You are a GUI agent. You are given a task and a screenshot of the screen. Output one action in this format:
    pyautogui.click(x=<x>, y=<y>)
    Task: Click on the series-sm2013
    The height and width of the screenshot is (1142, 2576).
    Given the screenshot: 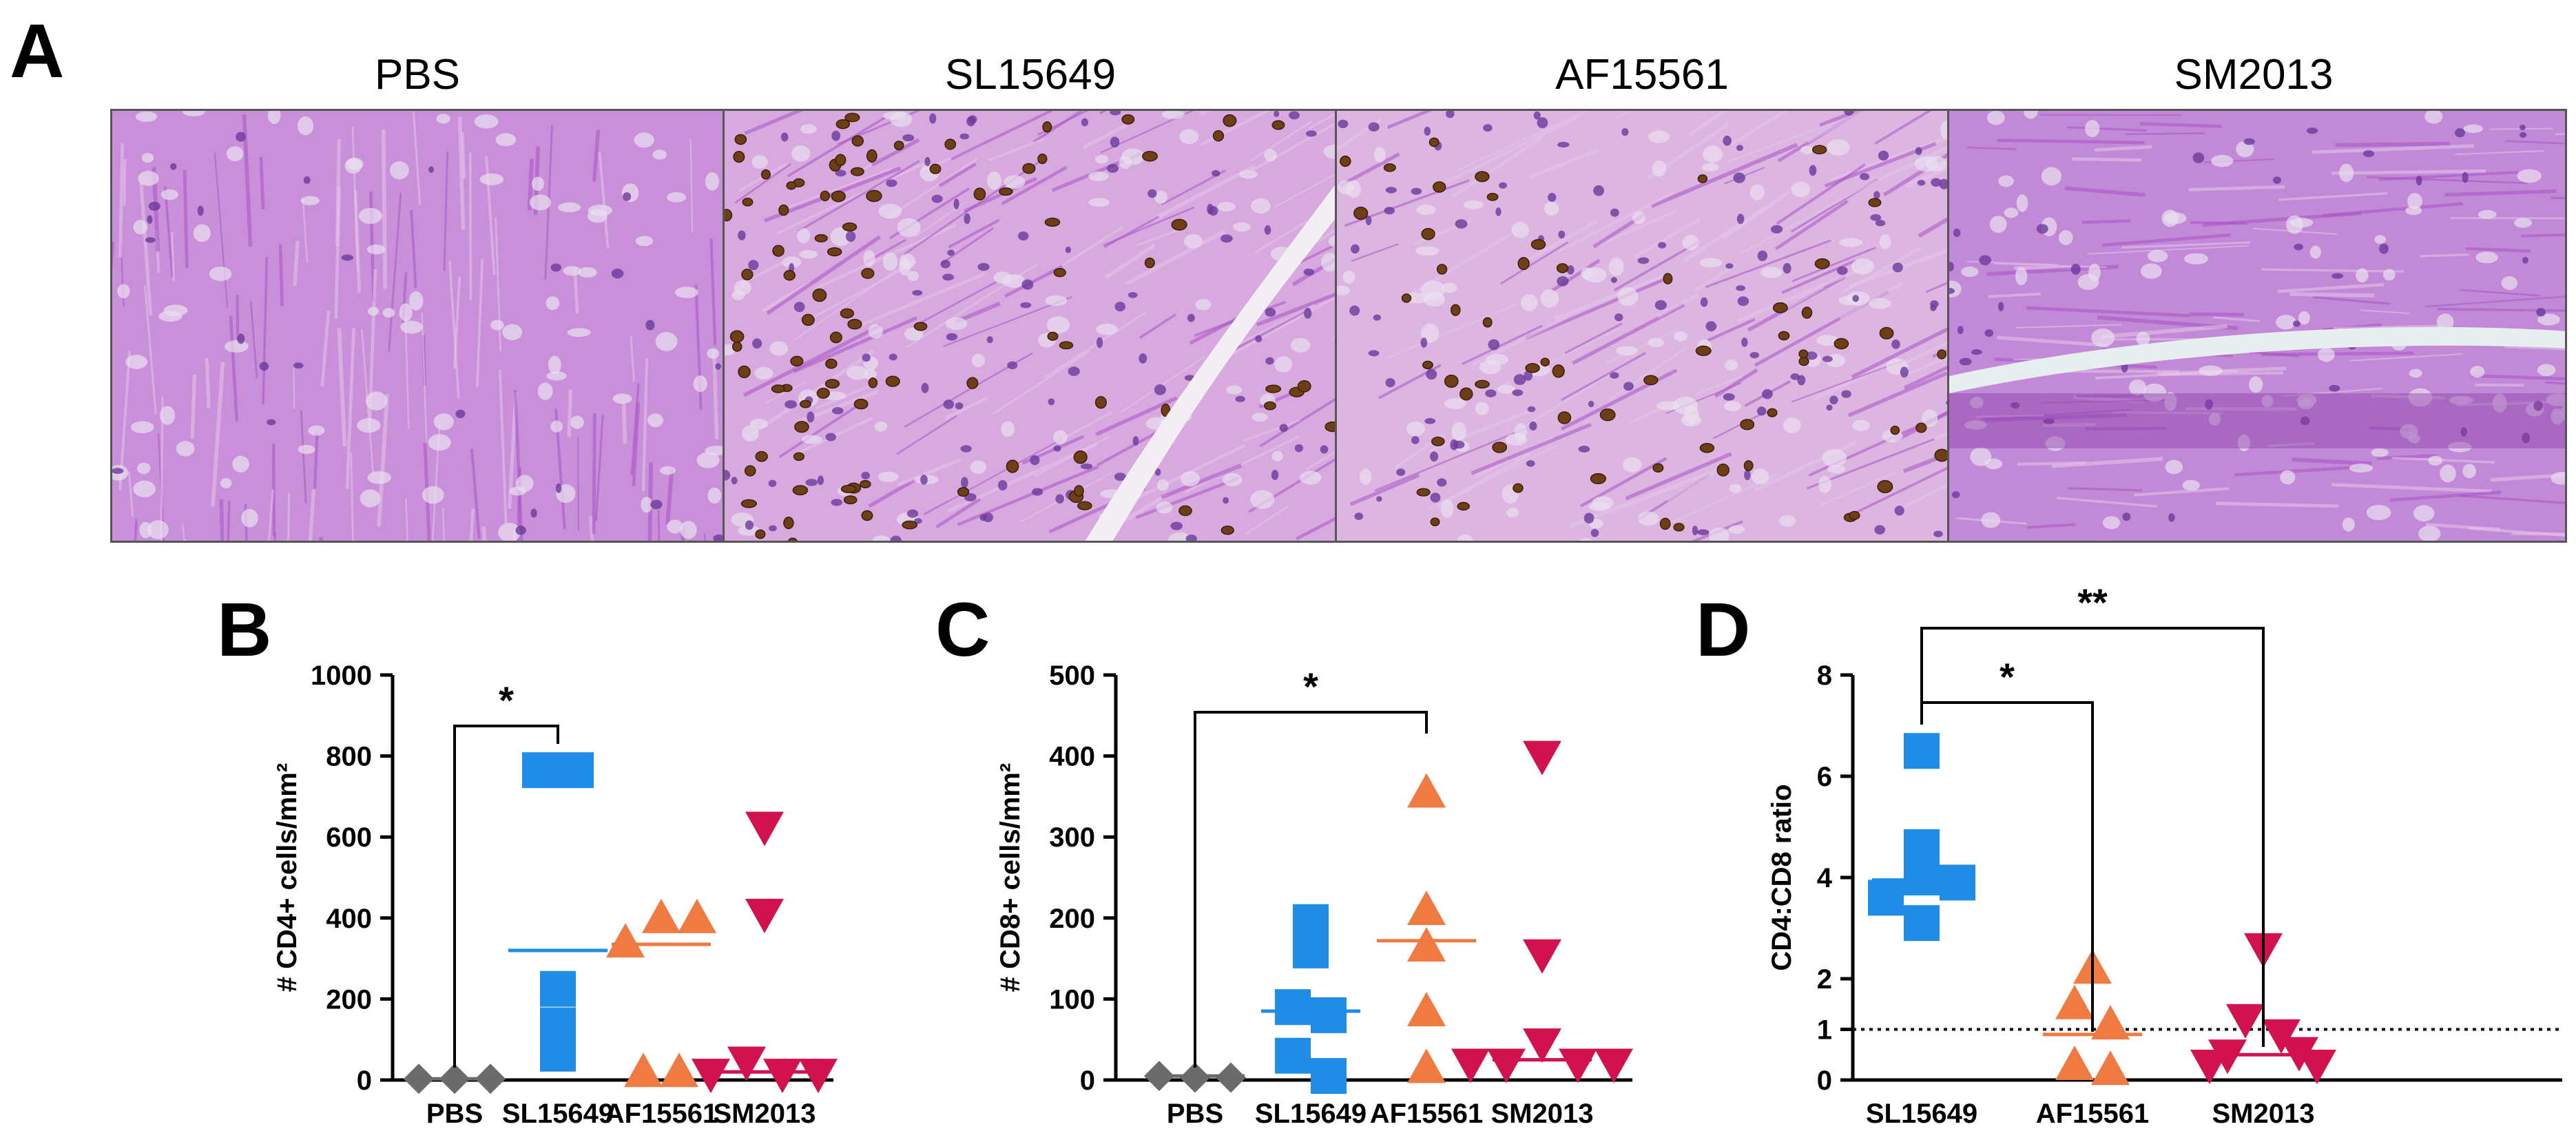 What is the action you would take?
    pyautogui.click(x=765, y=952)
    